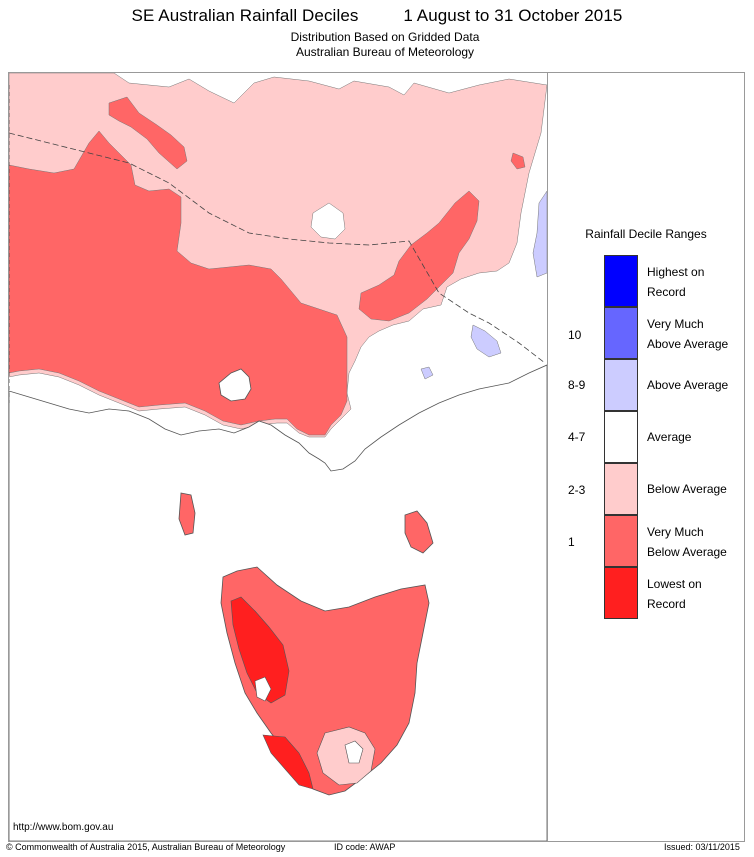 The width and height of the screenshot is (754, 857). Describe the element at coordinates (427, 373) in the screenshot. I see `above-average-small` at that location.